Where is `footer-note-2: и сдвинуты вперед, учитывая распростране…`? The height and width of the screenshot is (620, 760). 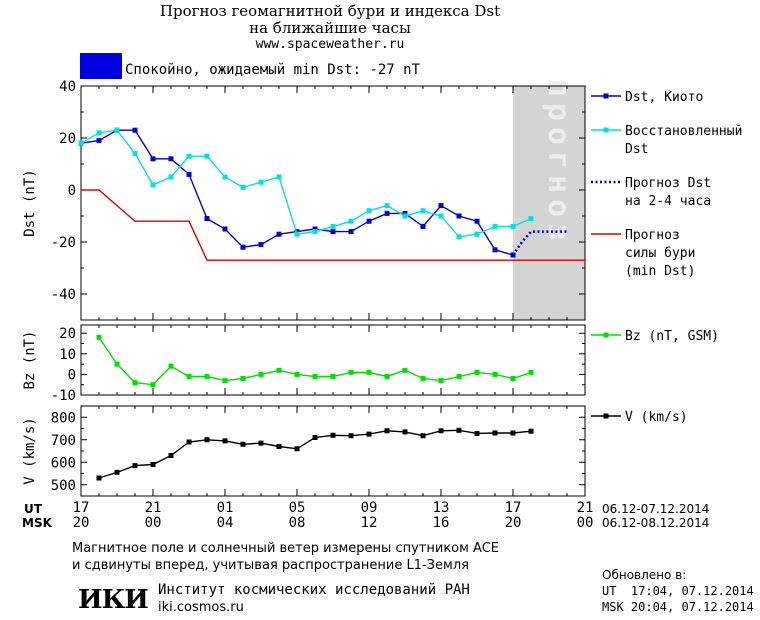
footer-note-2: и сдвинуты вперед, учитывая распростране… is located at coordinates (270, 565).